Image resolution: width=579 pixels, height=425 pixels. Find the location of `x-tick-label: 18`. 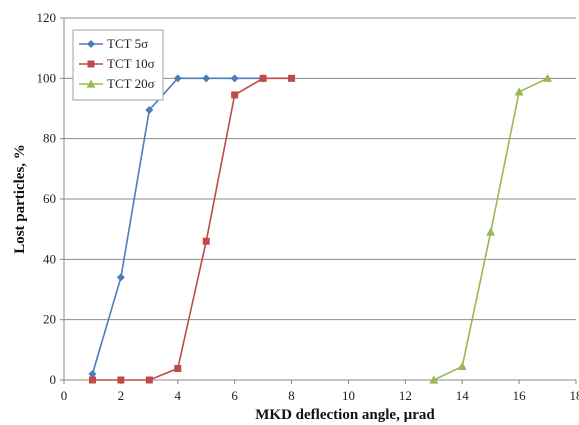

x-tick-label: 18 is located at coordinates (574, 395).